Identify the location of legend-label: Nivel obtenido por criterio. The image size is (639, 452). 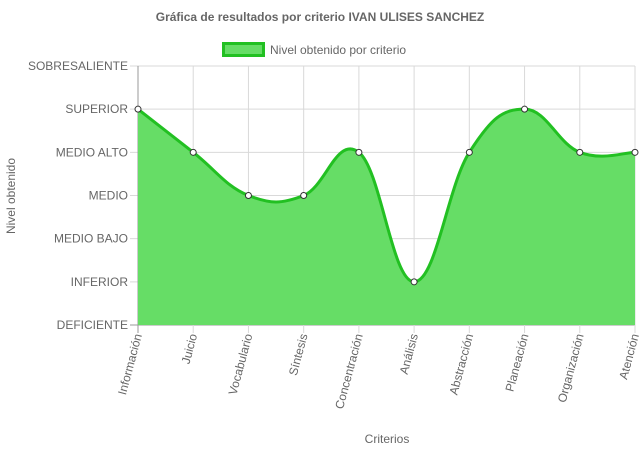
(338, 50).